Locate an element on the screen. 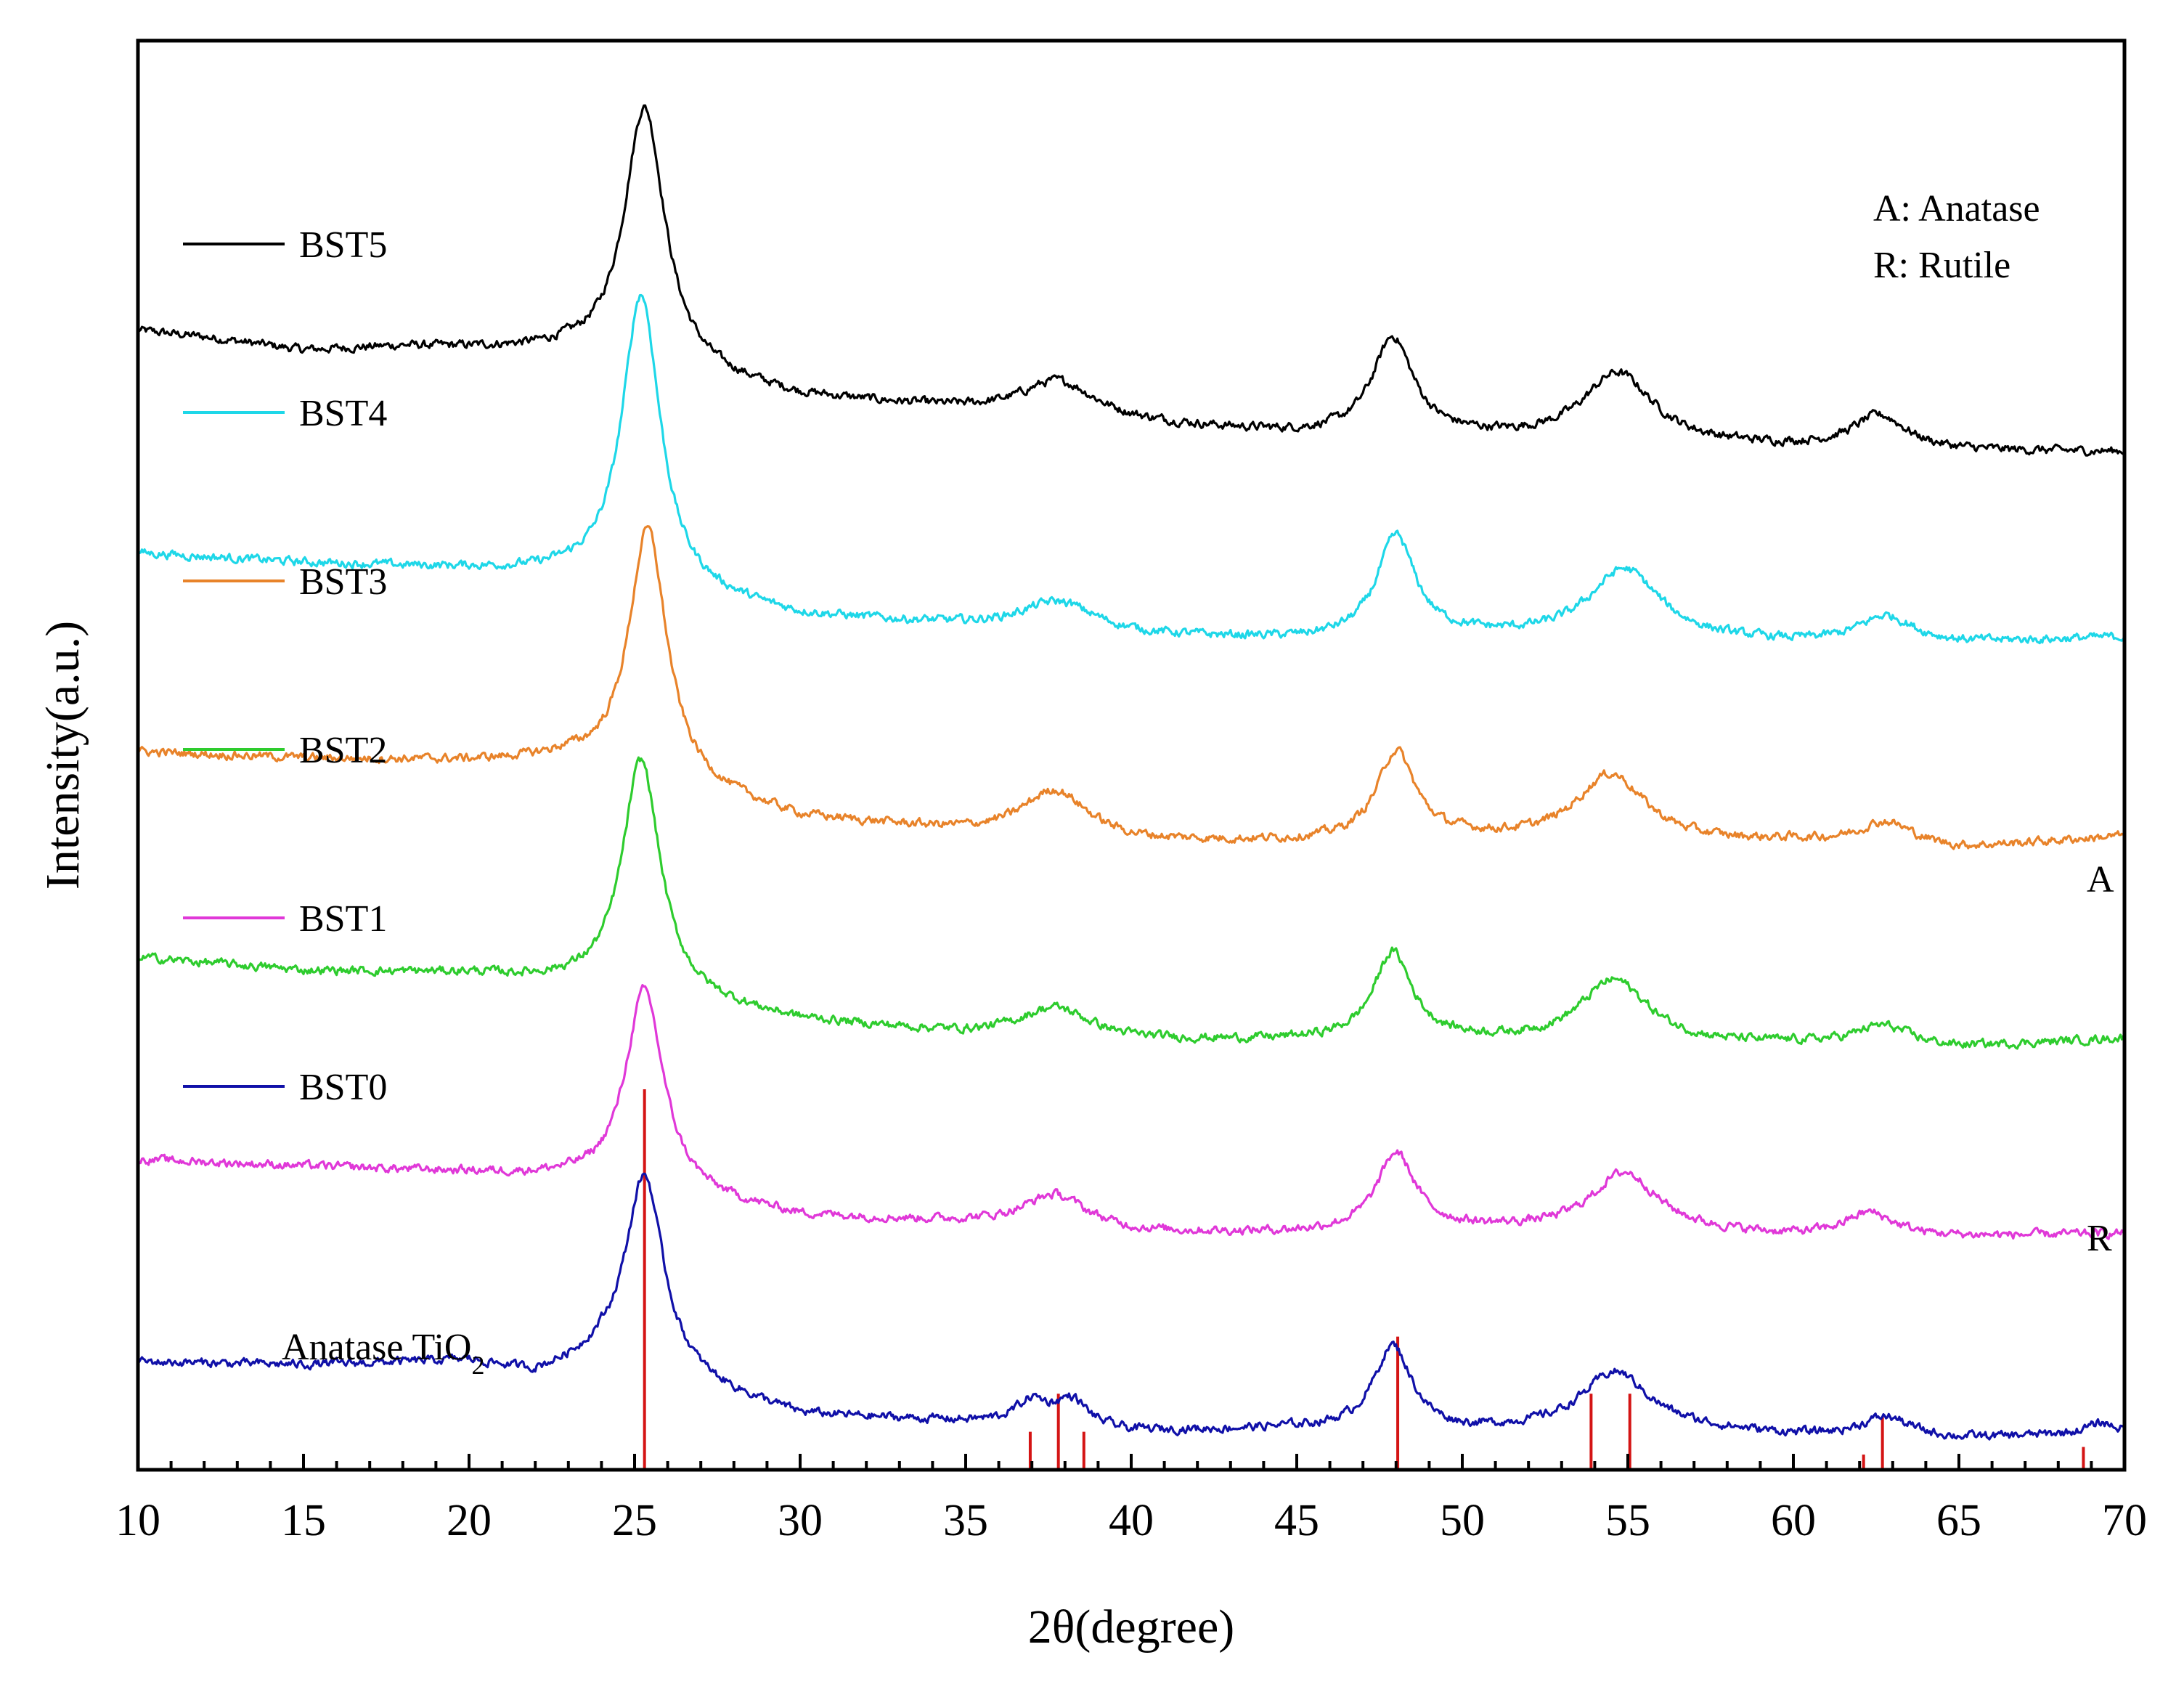  phase-key-rutile: R: Rutile is located at coordinates (1941, 265).